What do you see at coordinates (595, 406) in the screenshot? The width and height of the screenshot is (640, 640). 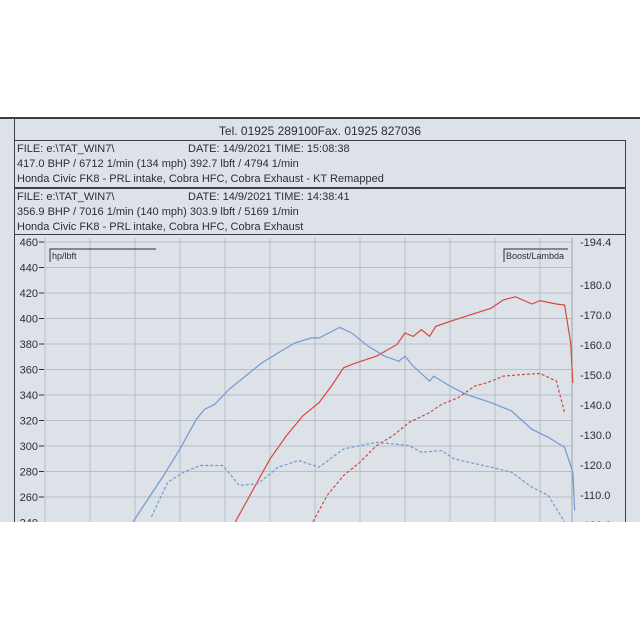 I see `right-tick-label: -140.0` at bounding box center [595, 406].